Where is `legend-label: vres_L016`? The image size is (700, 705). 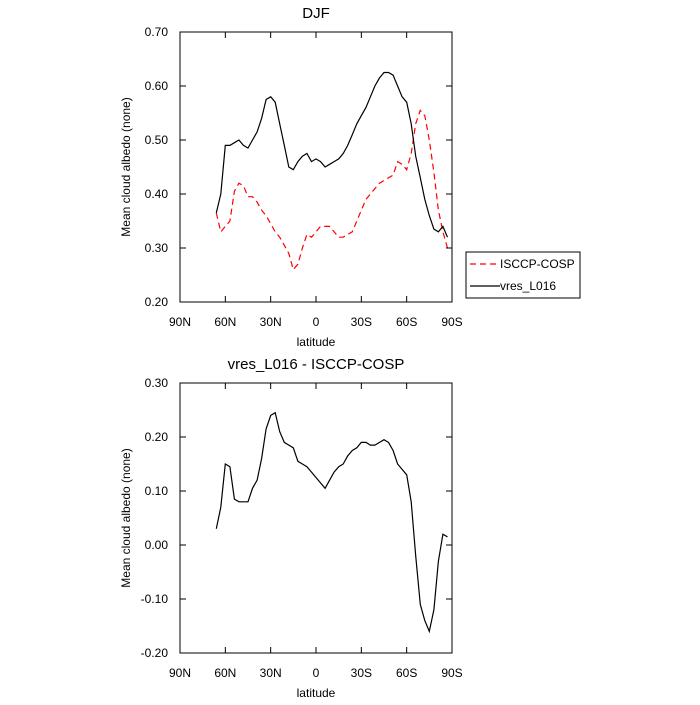
legend-label: vres_L016 is located at coordinates (528, 286).